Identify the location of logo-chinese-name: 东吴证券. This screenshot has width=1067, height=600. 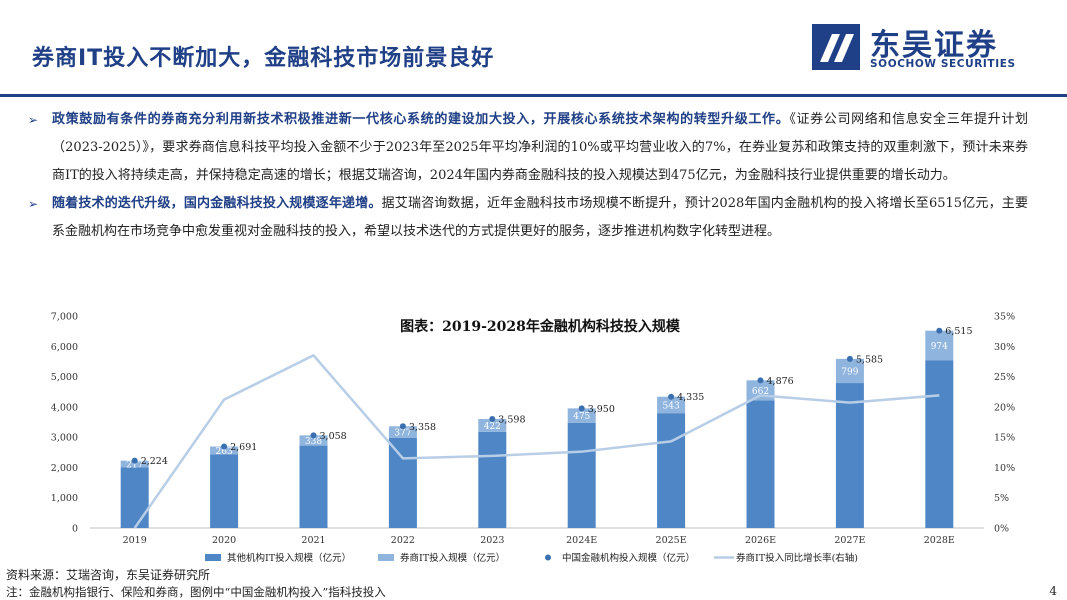
(934, 45).